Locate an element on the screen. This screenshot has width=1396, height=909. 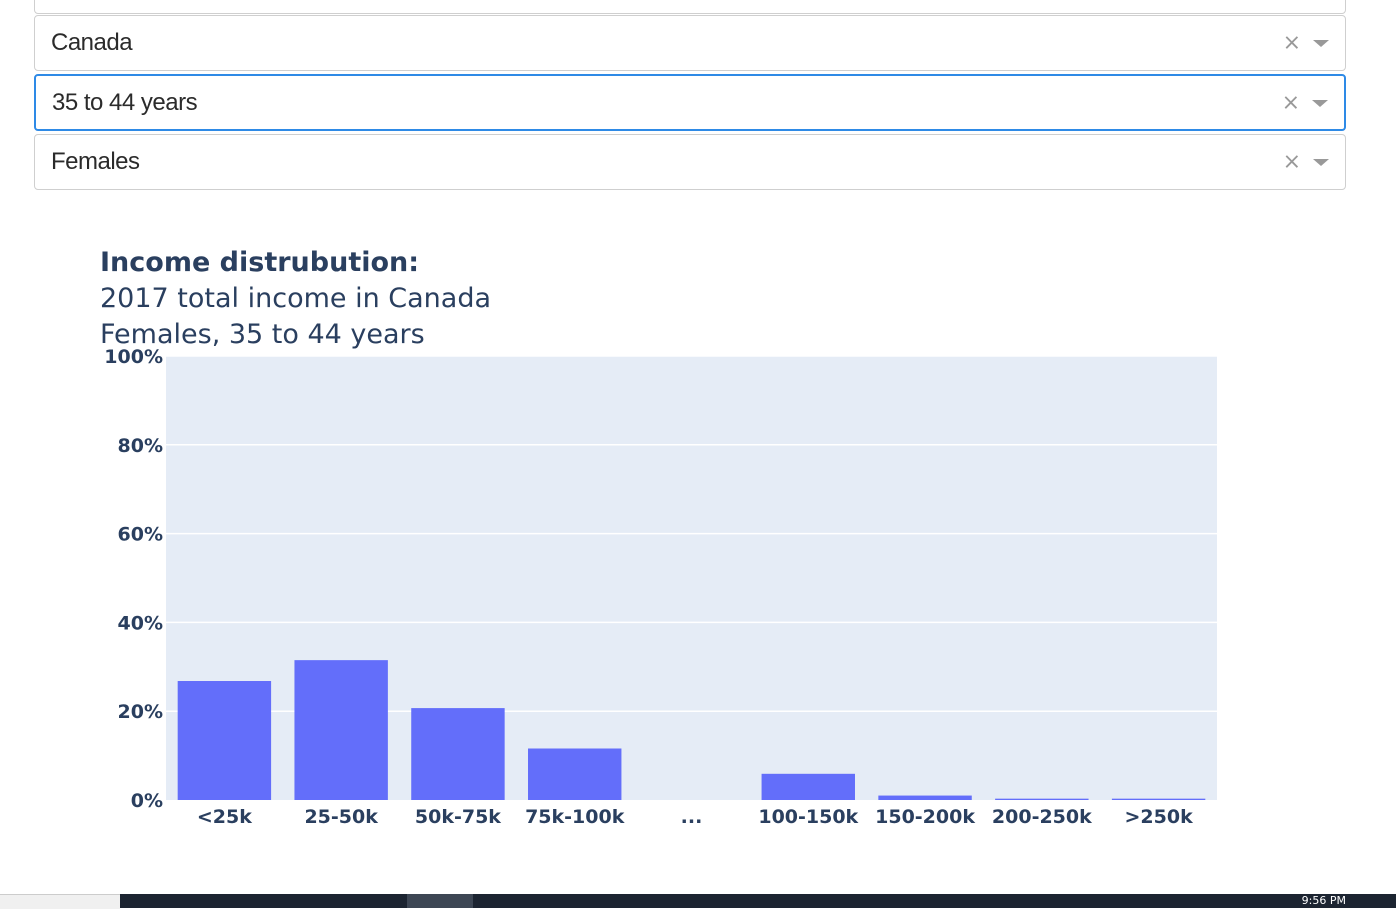
y-tick-label: 100% is located at coordinates (133, 357).